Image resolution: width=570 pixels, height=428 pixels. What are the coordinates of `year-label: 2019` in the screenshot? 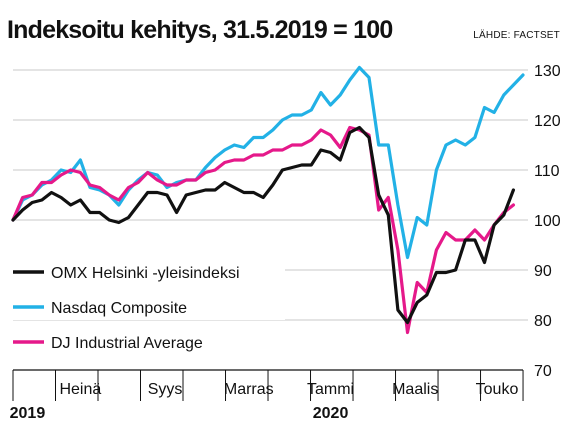 It's located at (28, 413).